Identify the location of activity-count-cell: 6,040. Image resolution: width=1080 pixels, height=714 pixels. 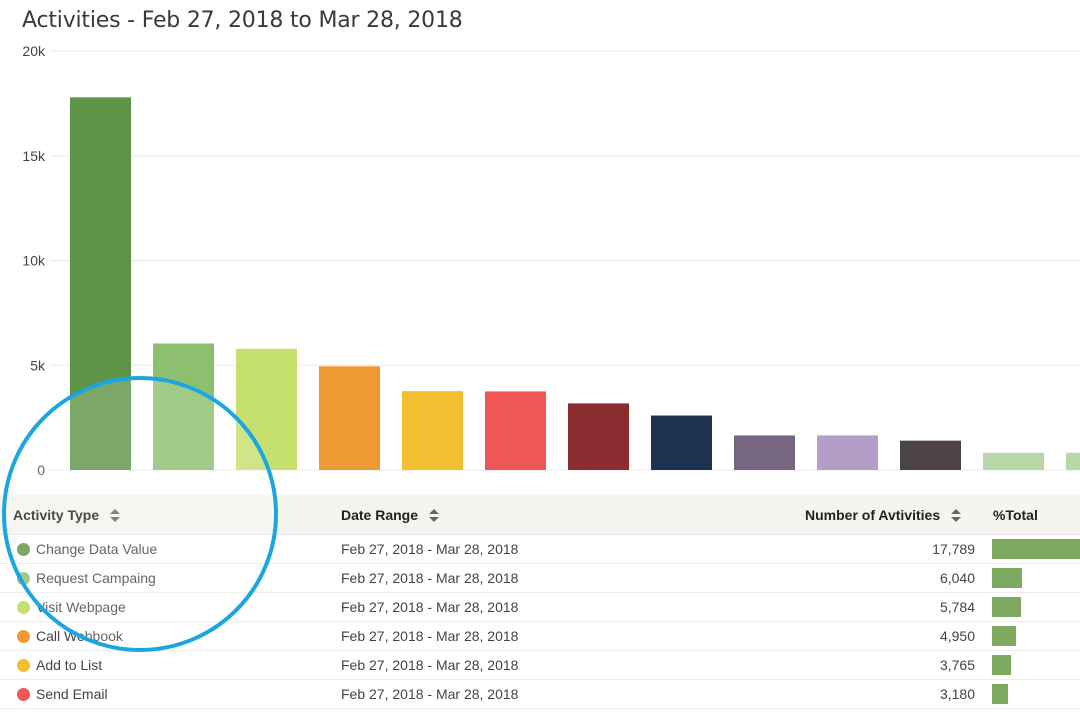
(957, 578).